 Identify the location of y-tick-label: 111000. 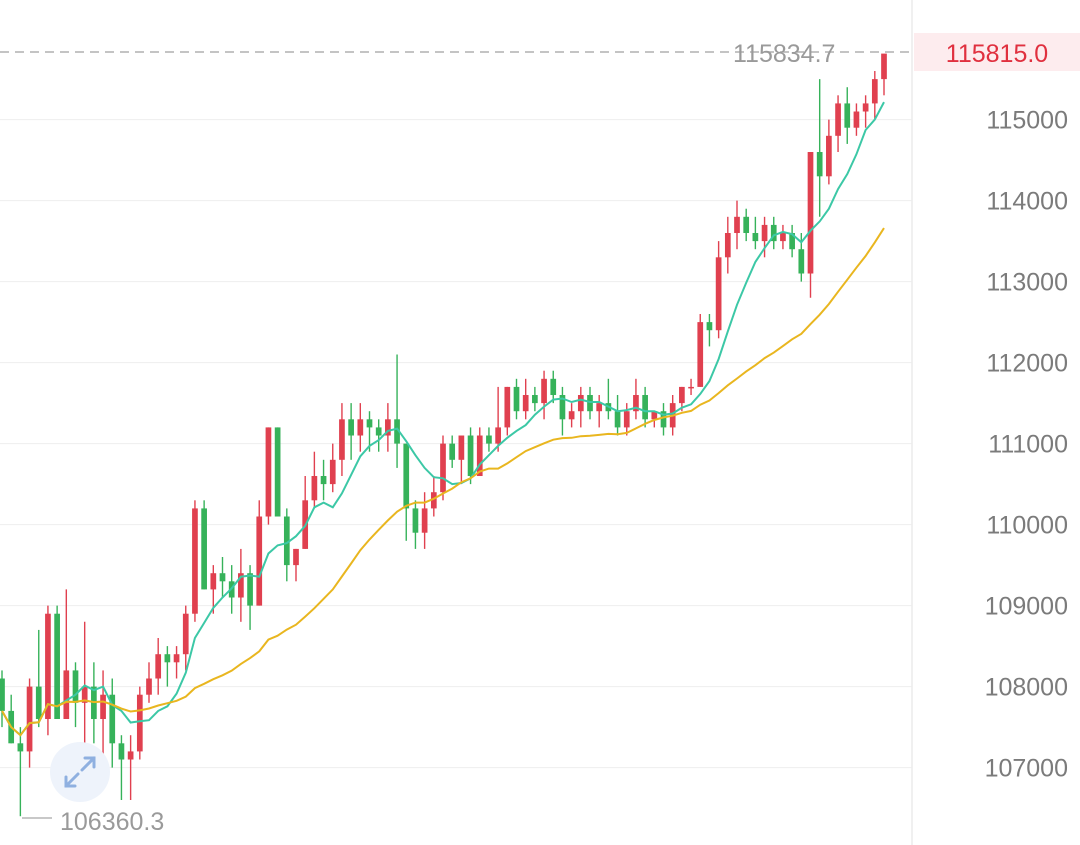
(1028, 445).